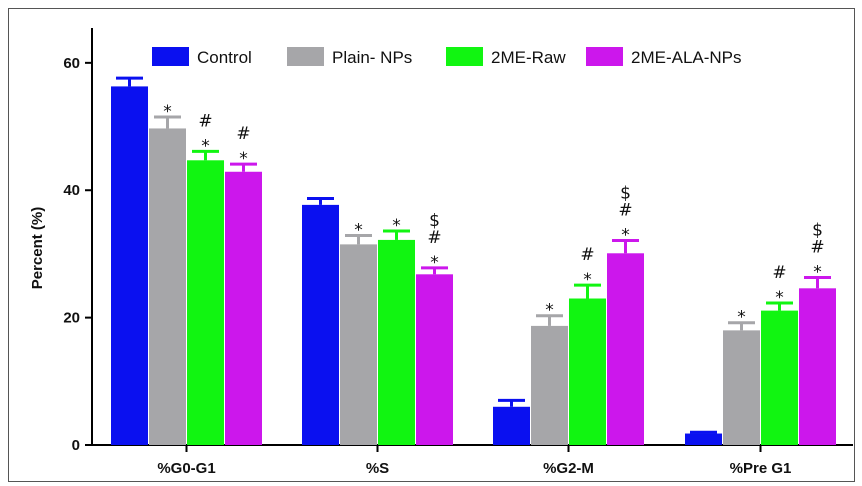  Describe the element at coordinates (372, 57) in the screenshot. I see `legend-label: Plain- NPs` at that location.